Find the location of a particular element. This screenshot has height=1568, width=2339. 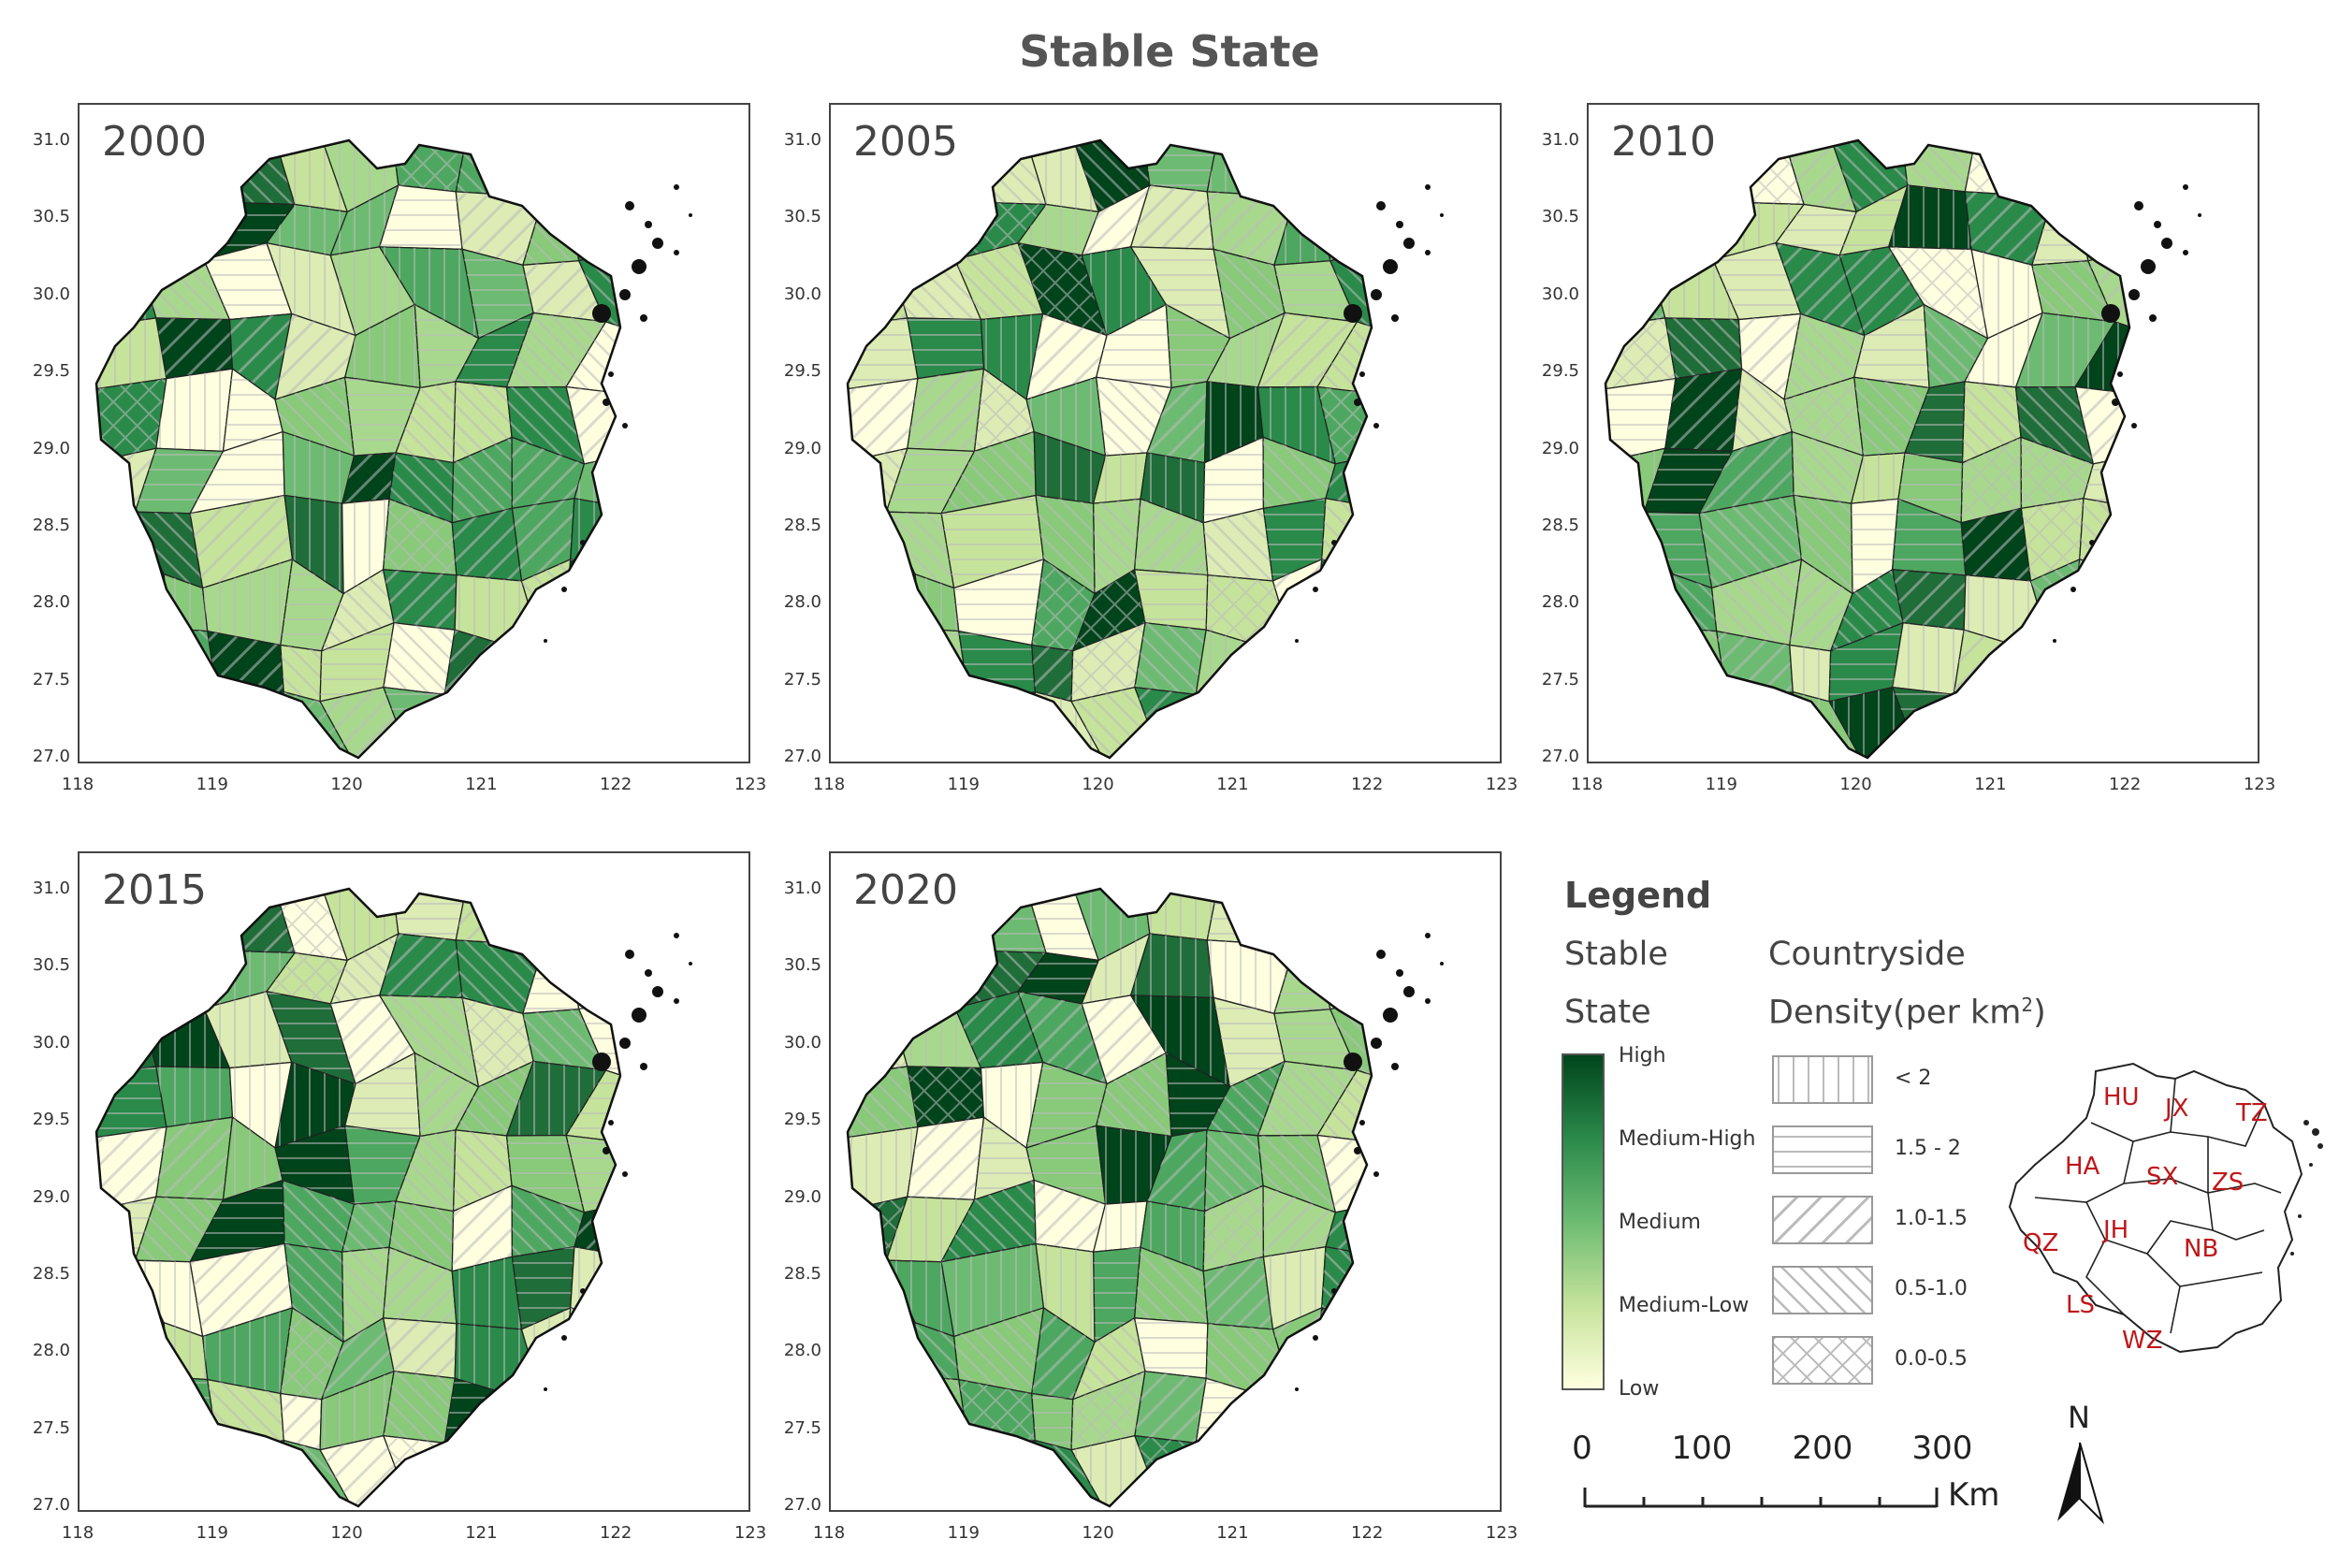

scale-tick-200: 200 is located at coordinates (1822, 1449).